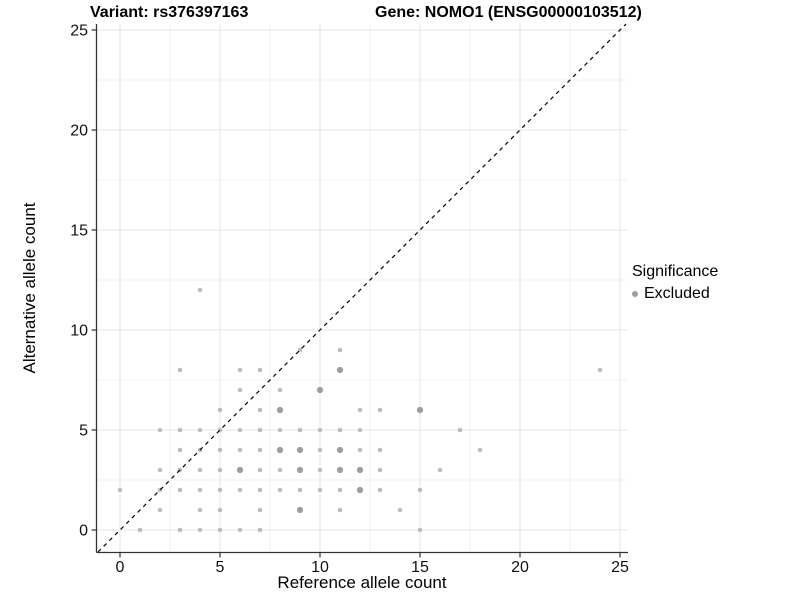  Describe the element at coordinates (675, 271) in the screenshot. I see `legend-title: Significance` at that location.